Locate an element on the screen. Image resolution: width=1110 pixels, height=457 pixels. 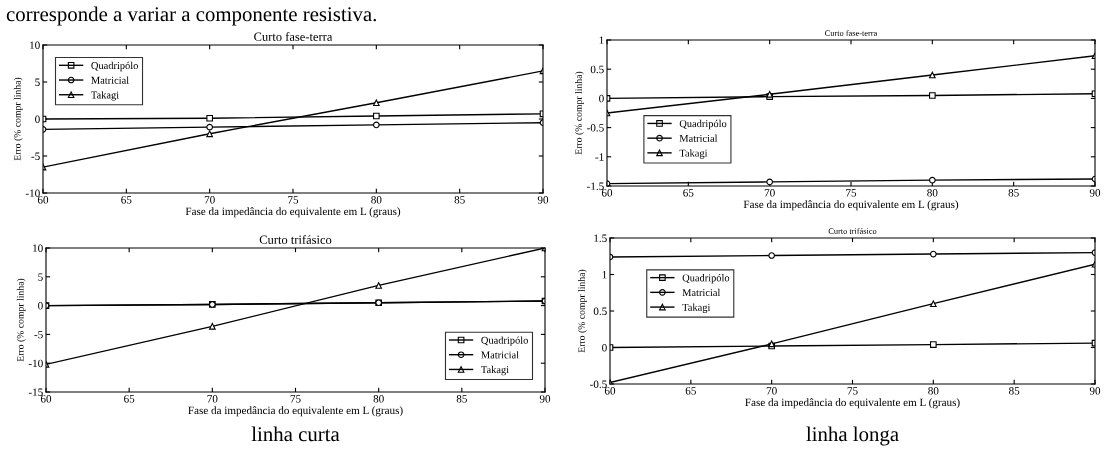
y-tick-label: -1 is located at coordinates (599, 157).